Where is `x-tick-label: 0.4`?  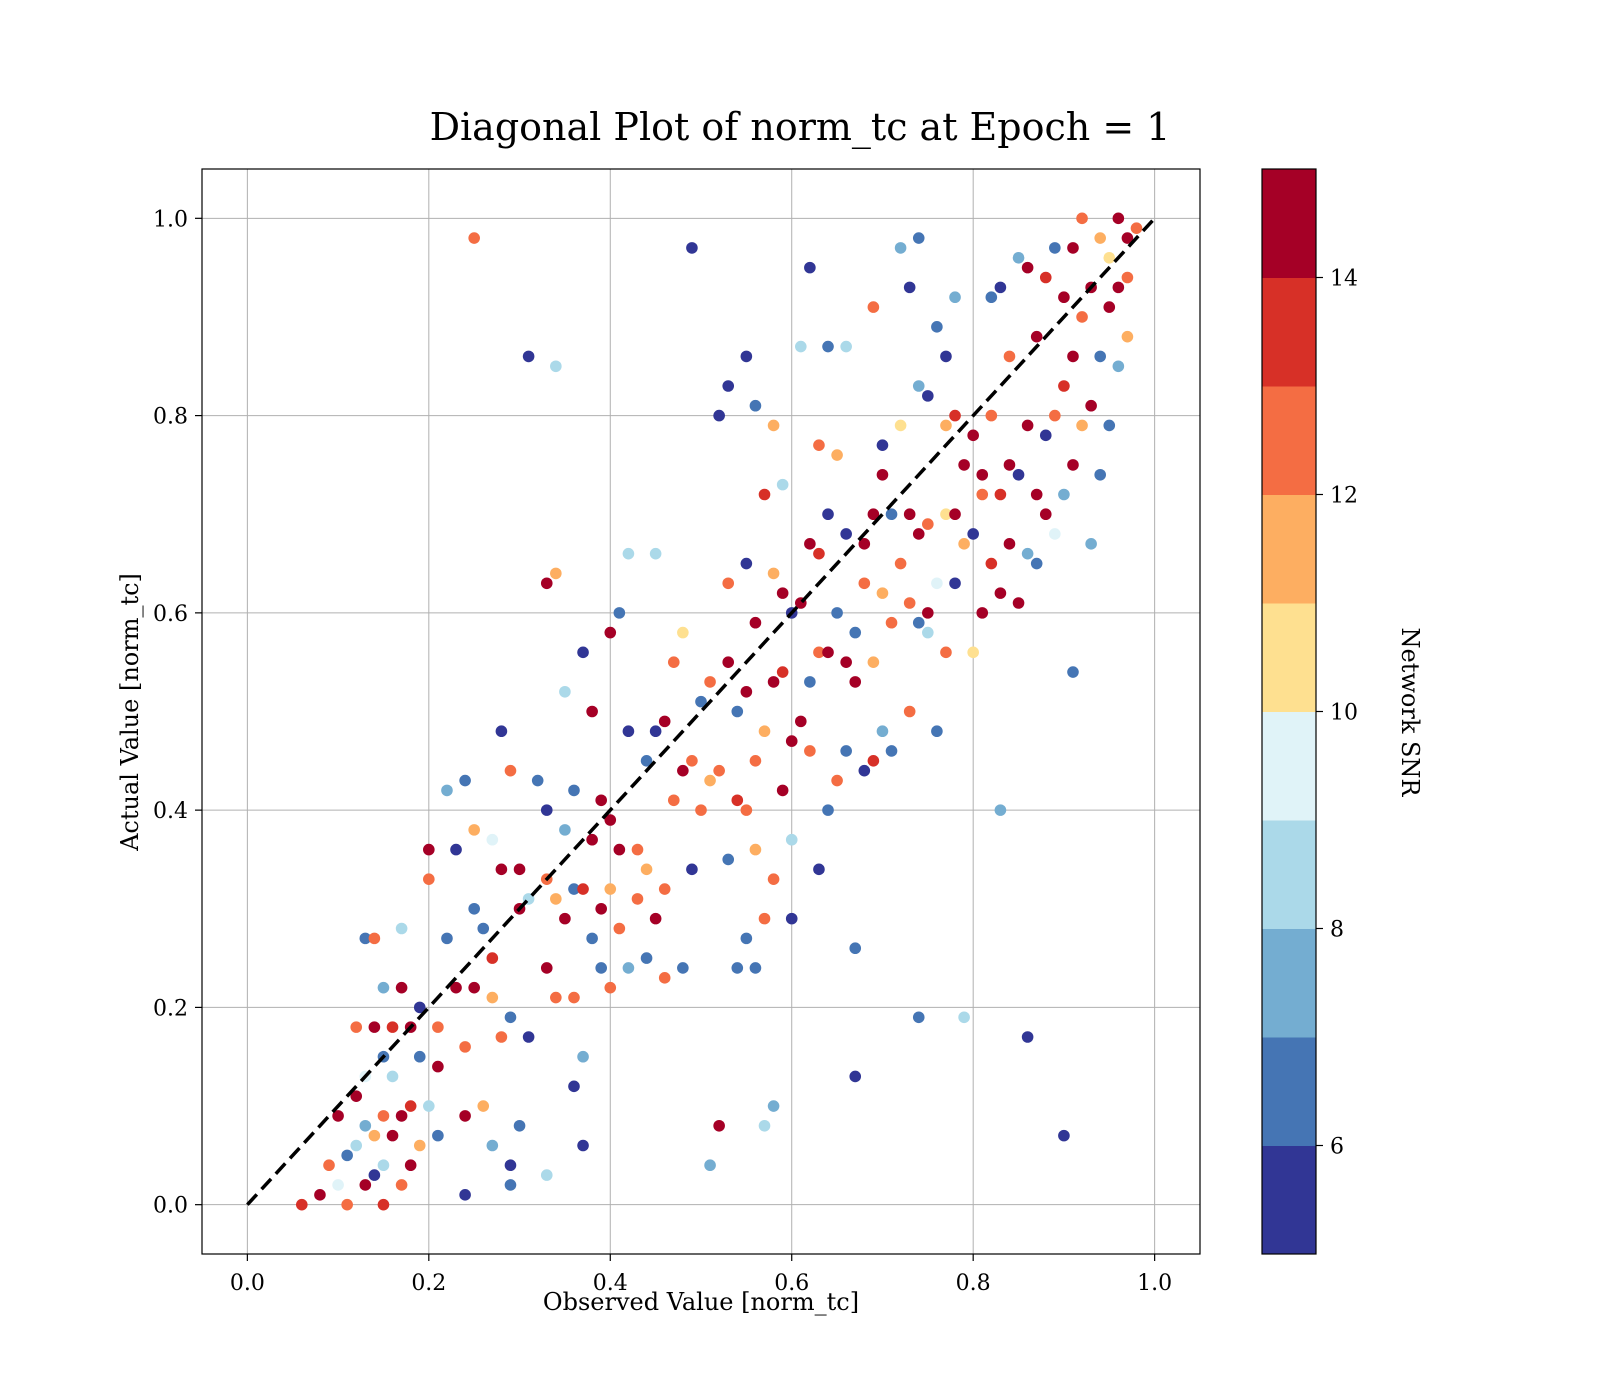
x-tick-label: 0.4 is located at coordinates (610, 1283).